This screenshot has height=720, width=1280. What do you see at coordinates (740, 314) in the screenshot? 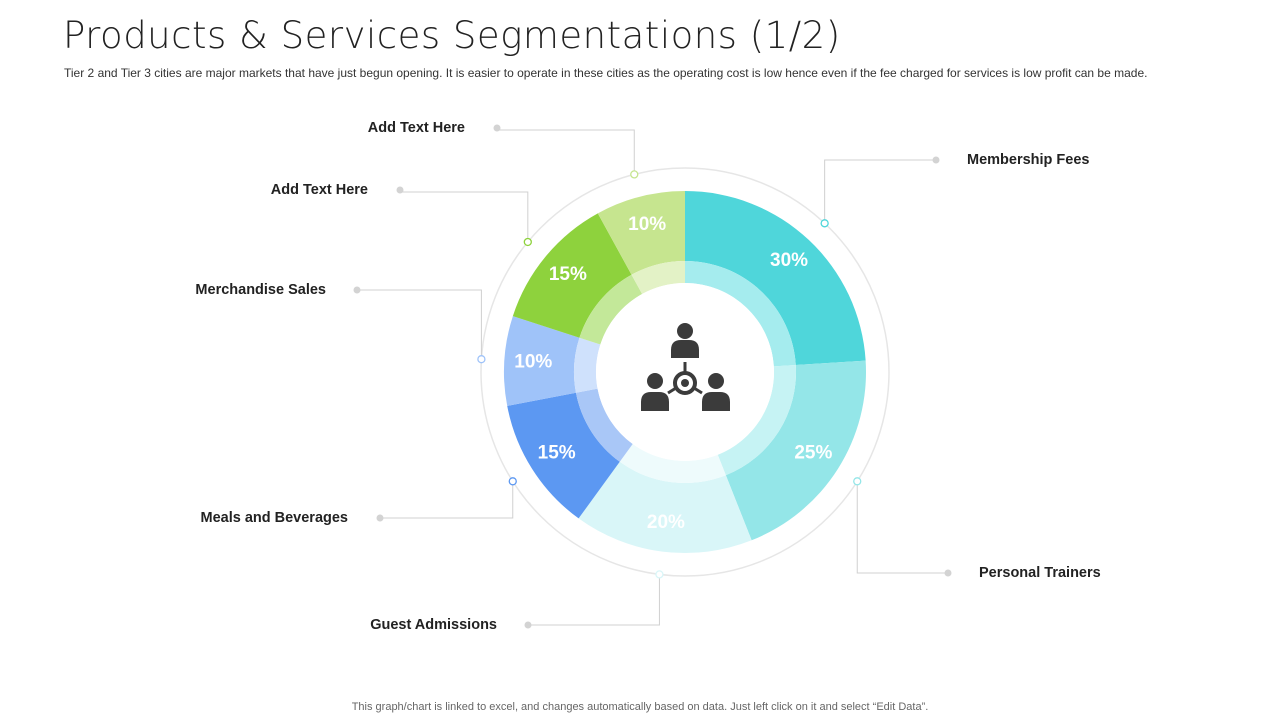
I see `slice-inner-membership-fees` at bounding box center [740, 314].